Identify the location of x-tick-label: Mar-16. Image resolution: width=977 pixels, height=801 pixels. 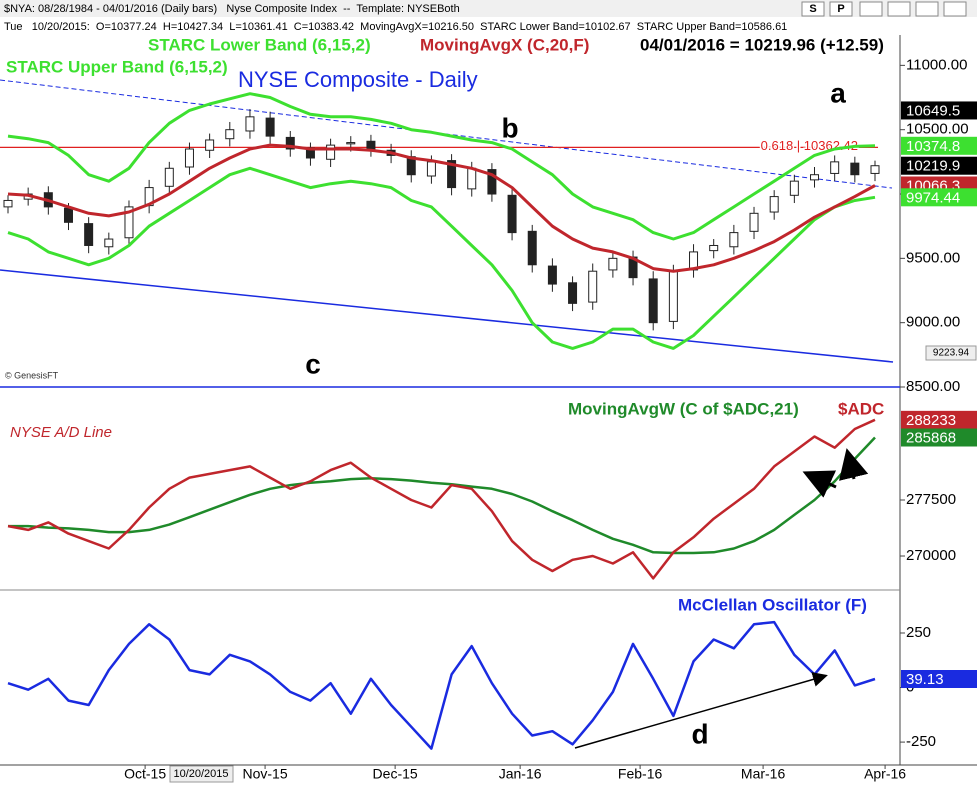
(763, 774).